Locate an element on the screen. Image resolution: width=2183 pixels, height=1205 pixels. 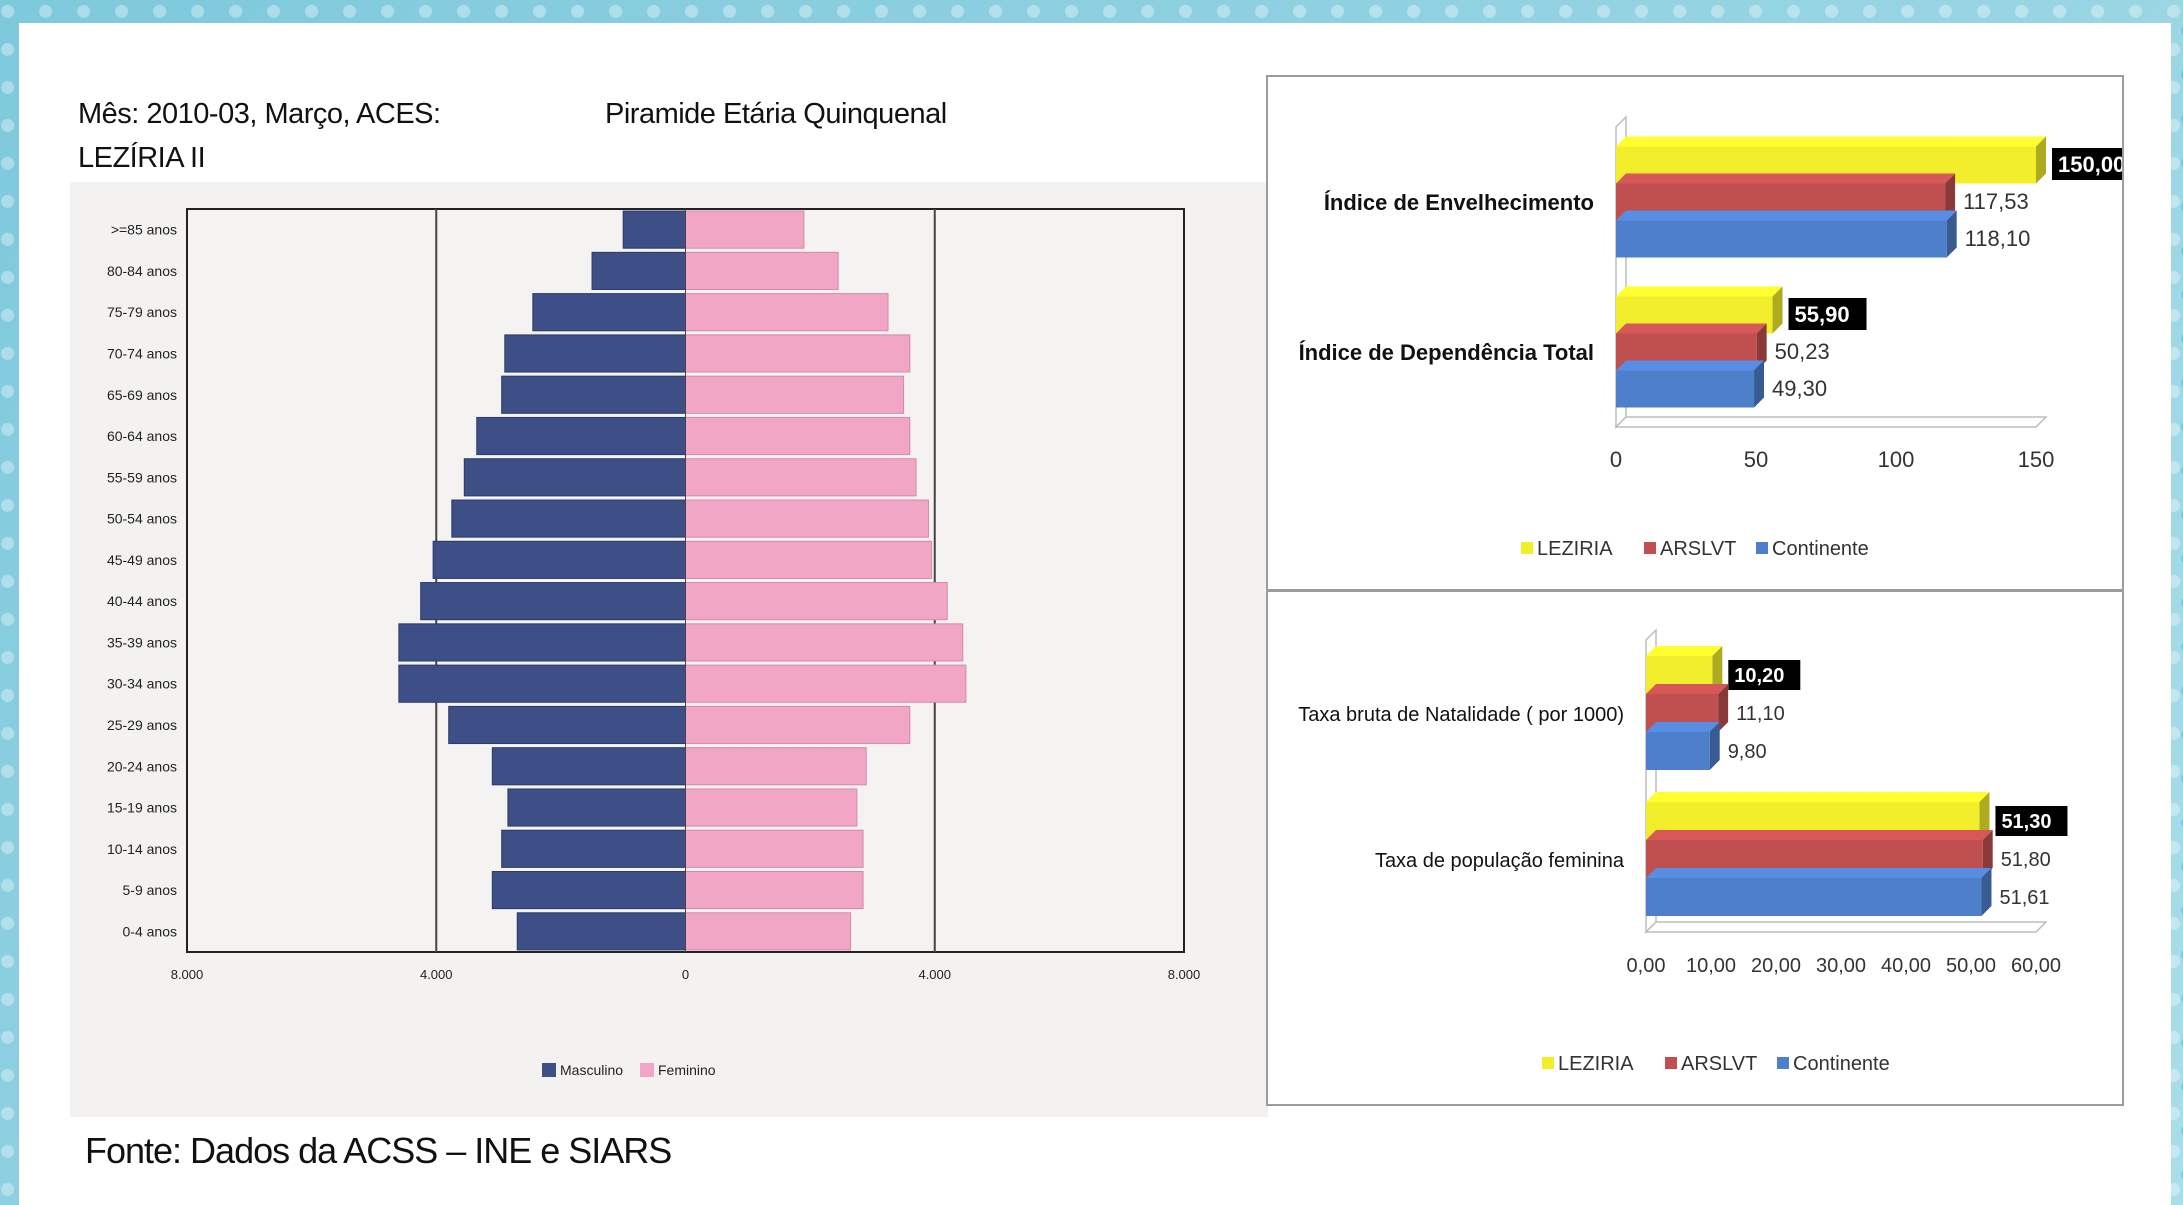
age-group-label: 30-34 anos is located at coordinates (142, 684).